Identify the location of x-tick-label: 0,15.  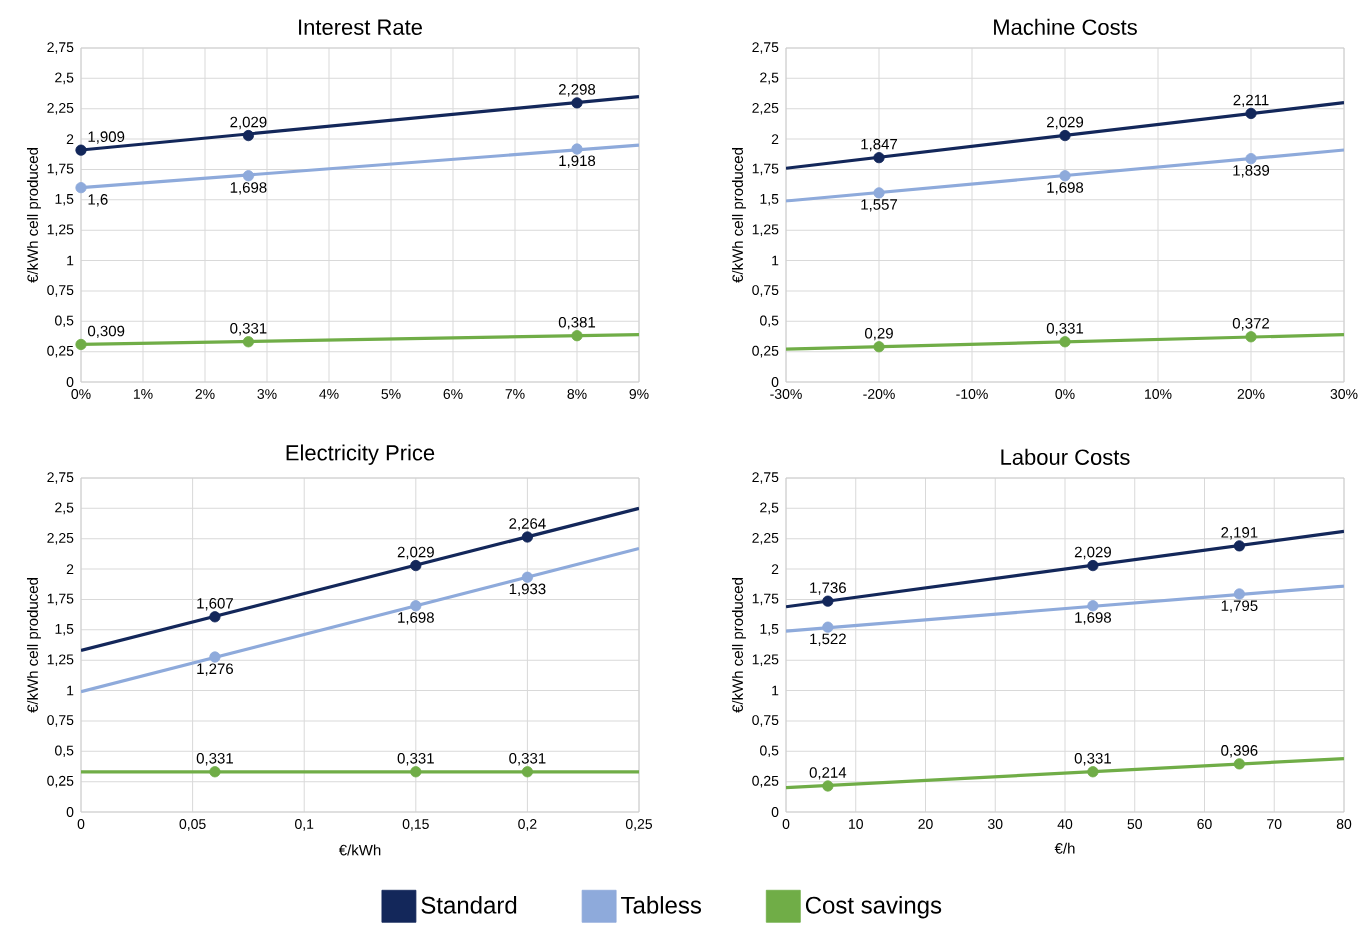
(415, 825).